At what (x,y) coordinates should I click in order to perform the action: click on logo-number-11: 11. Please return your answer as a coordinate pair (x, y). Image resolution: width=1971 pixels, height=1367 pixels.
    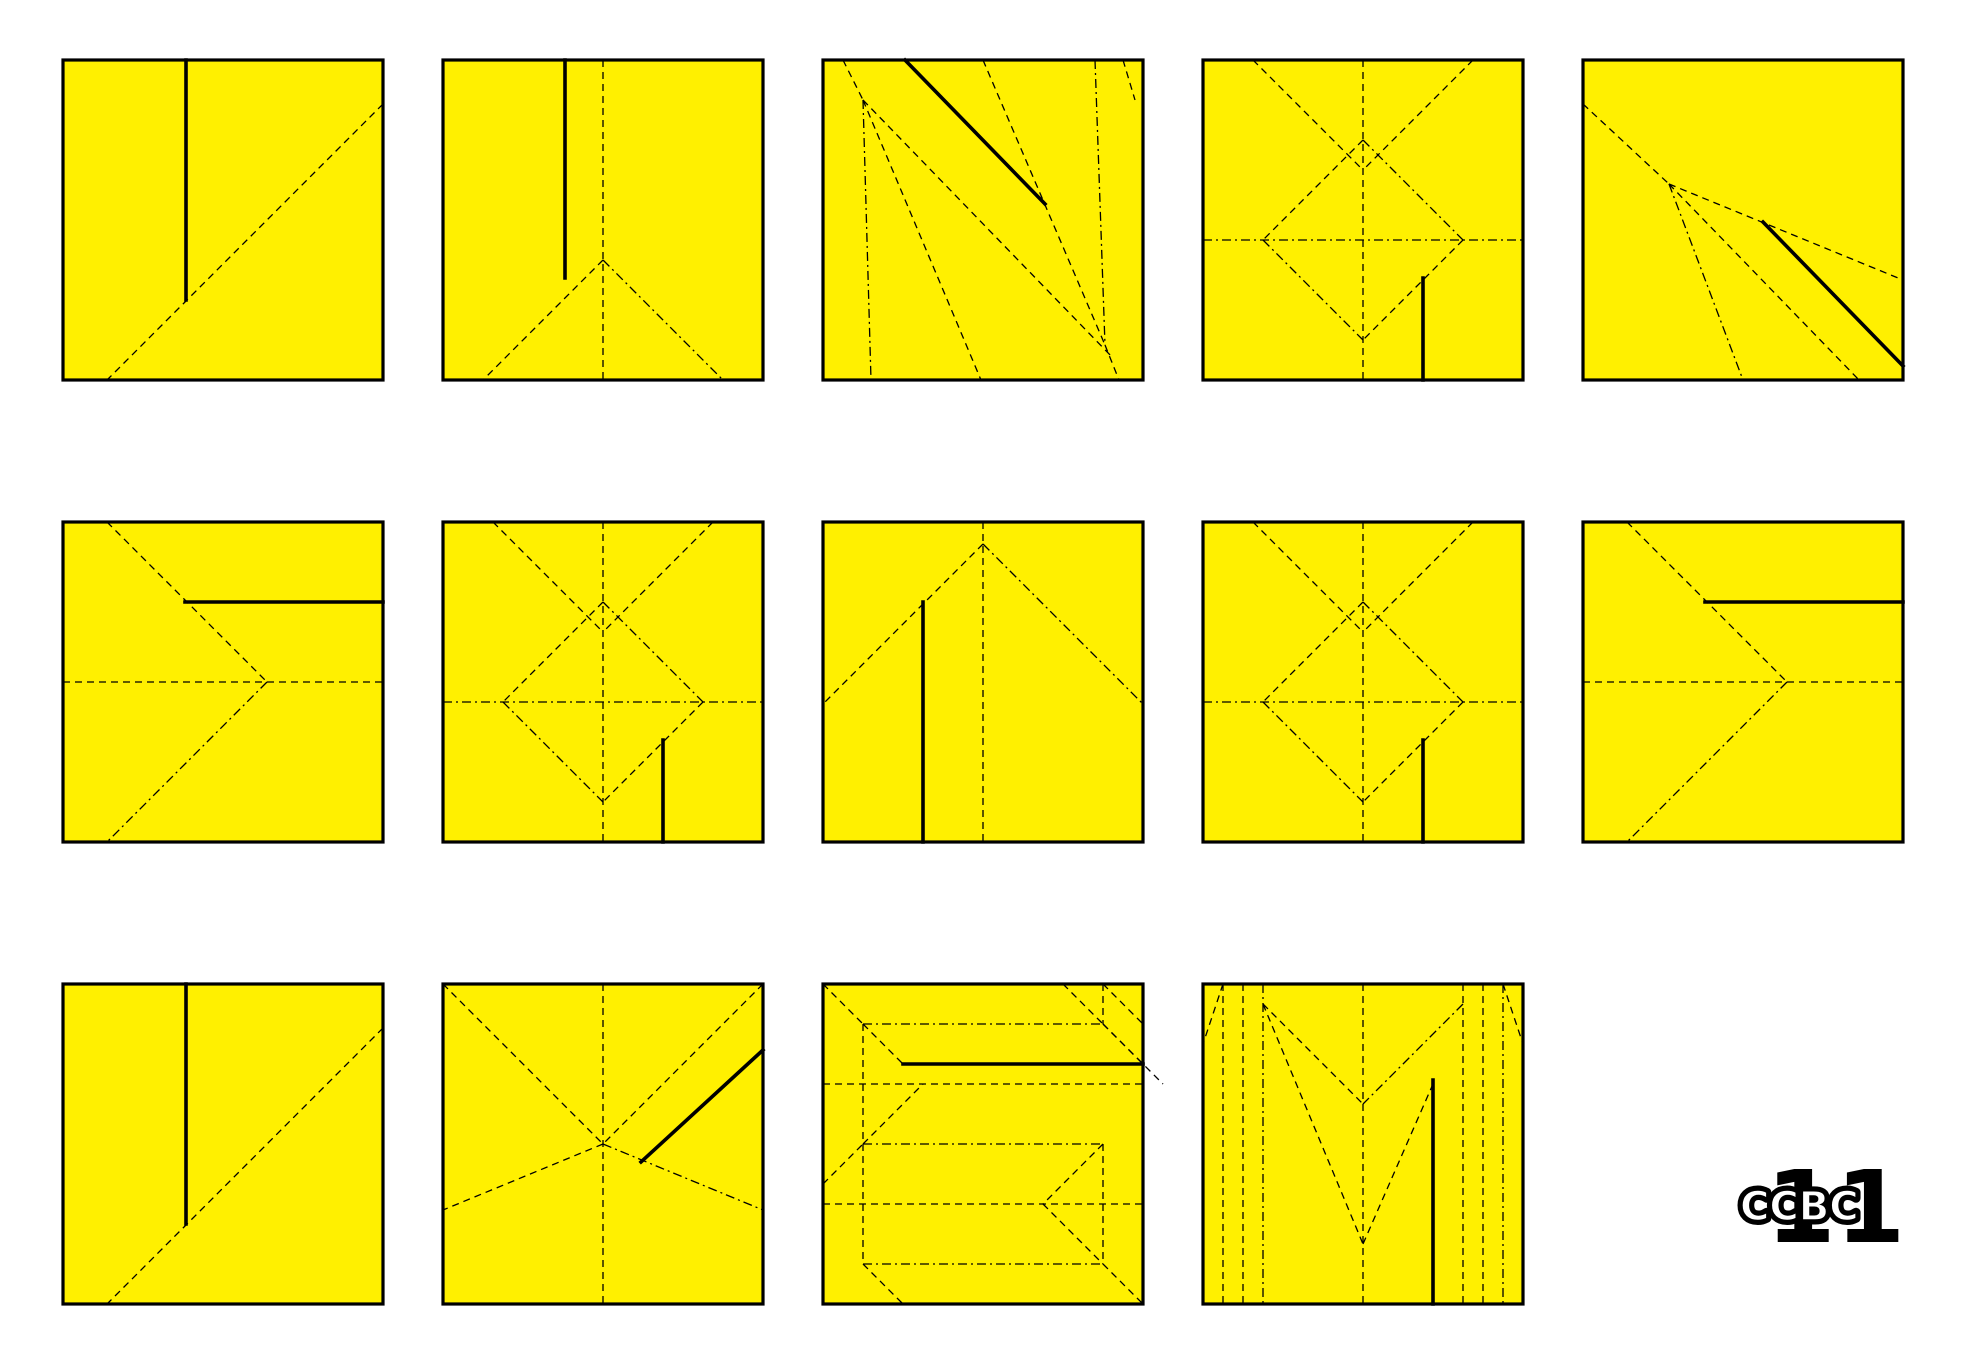
    Looking at the image, I should click on (1835, 1207).